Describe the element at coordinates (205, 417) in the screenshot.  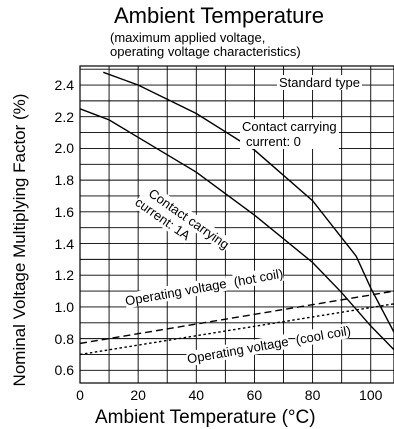
I see `x-axis-label: Ambient Temperature (°C)` at that location.